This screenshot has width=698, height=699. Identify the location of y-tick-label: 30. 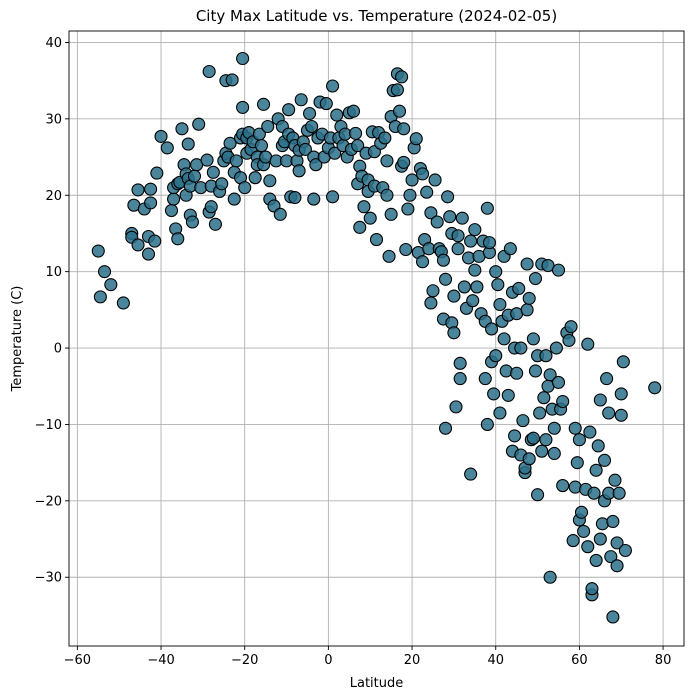
(53, 119).